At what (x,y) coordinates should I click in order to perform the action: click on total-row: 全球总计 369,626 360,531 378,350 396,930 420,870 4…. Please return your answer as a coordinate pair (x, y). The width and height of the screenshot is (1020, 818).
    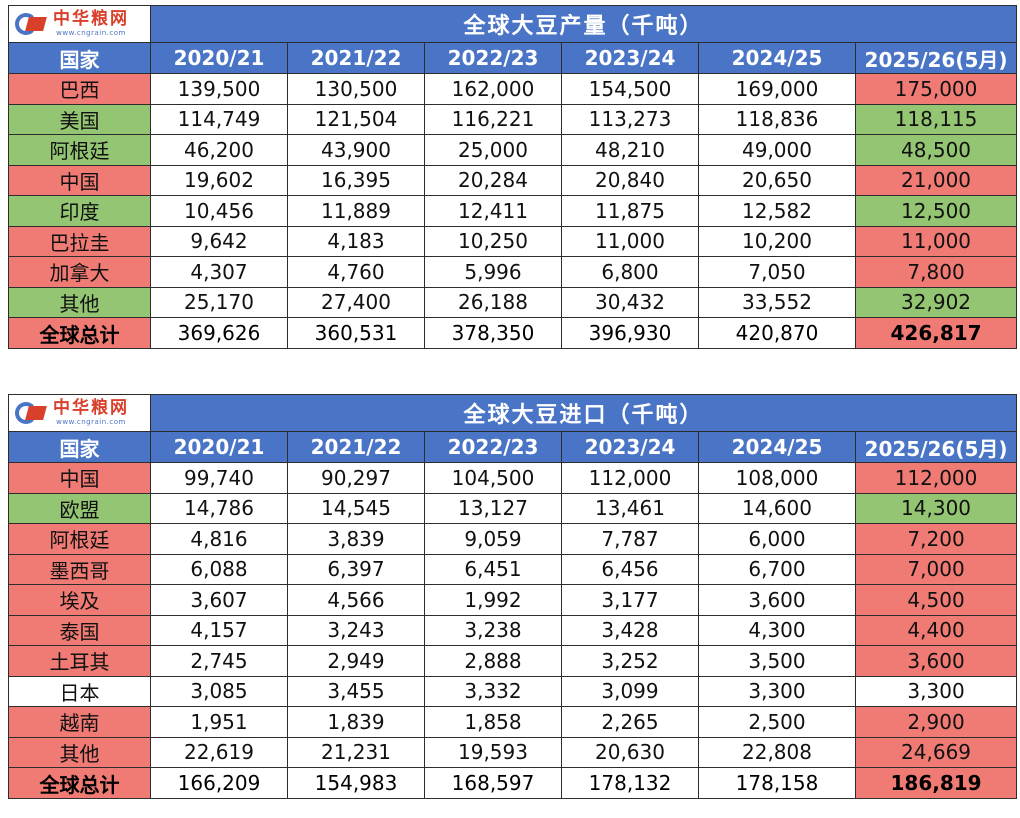
    Looking at the image, I should click on (513, 333).